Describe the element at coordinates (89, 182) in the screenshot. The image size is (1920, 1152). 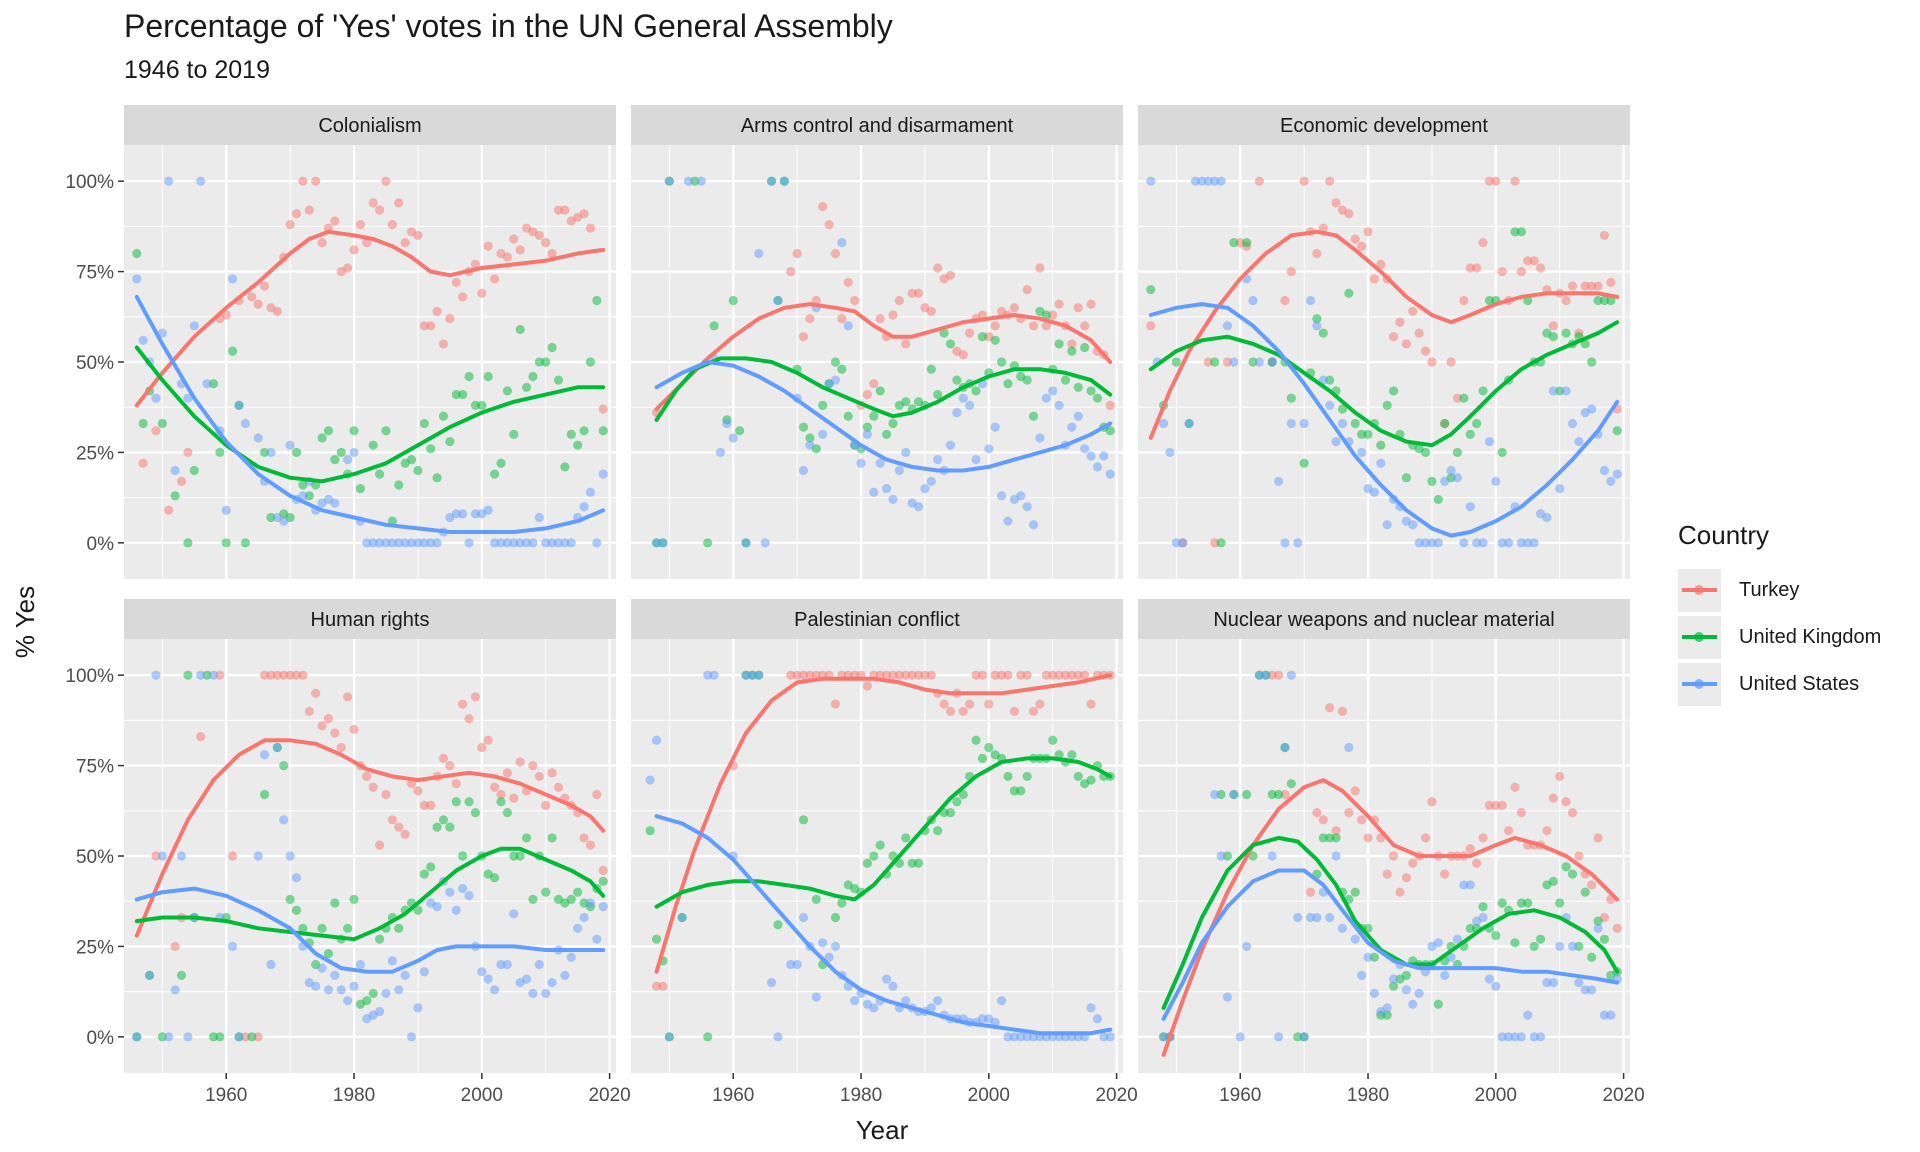
I see `y-tick-label: 100%` at that location.